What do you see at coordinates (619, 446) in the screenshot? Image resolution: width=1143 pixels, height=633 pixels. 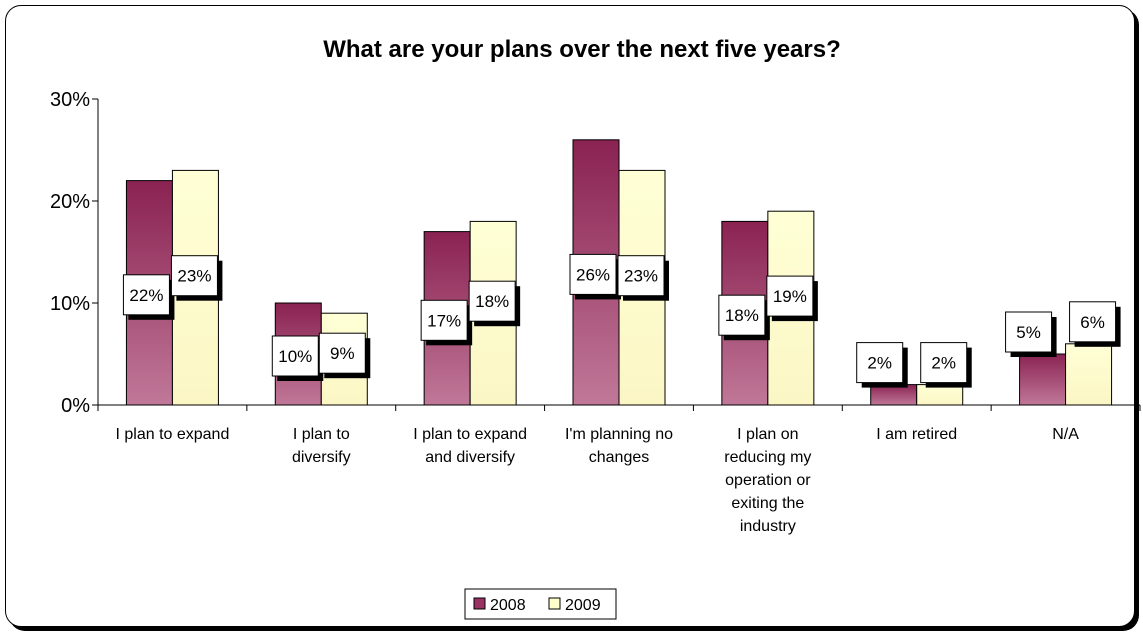 I see `x-category-label: I'm planning no changes` at bounding box center [619, 446].